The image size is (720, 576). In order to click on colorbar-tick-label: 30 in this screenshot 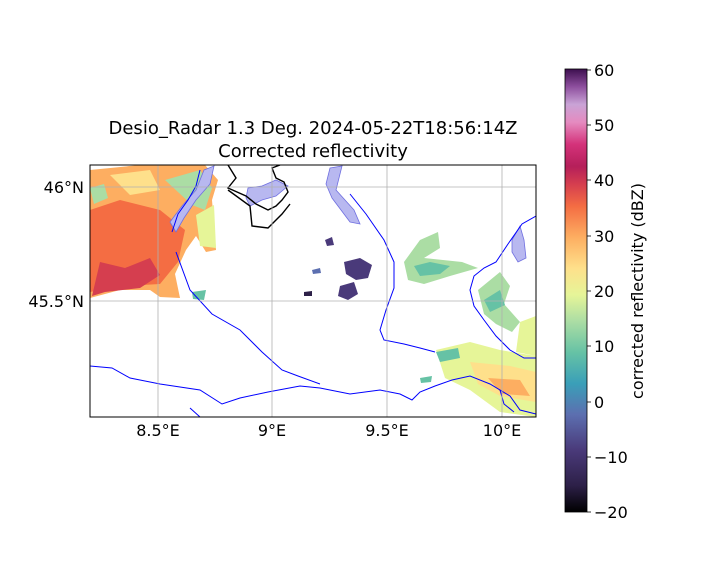, I will do `click(604, 236)`.